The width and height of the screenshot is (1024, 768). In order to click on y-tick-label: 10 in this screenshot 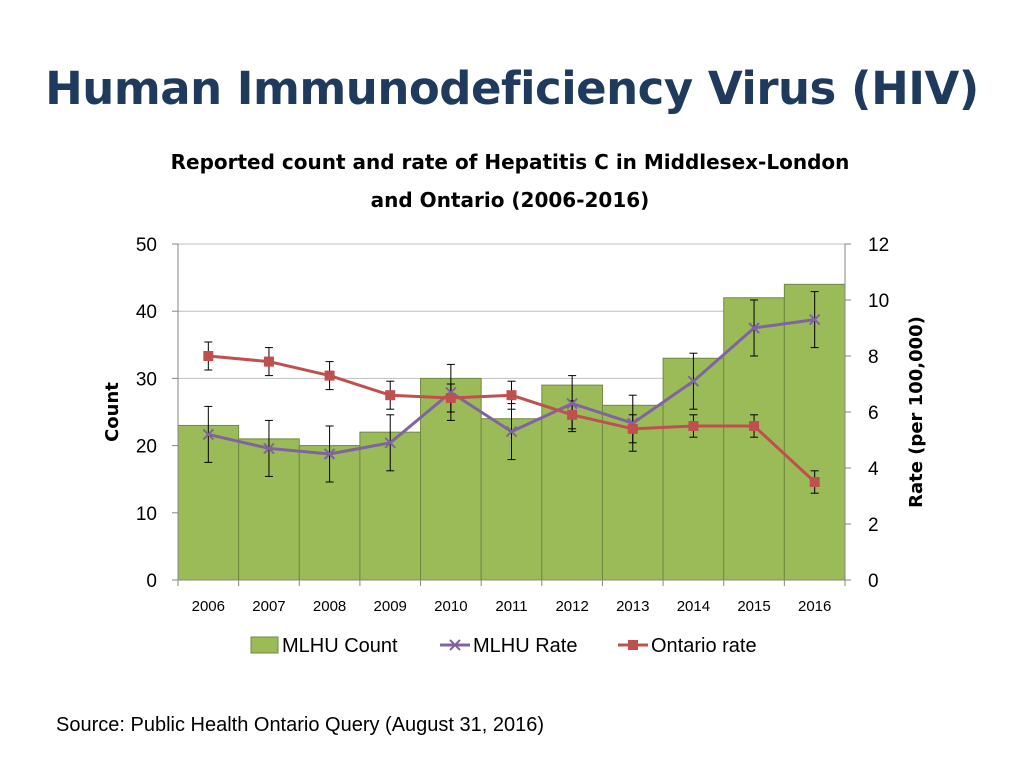, I will do `click(146, 514)`.